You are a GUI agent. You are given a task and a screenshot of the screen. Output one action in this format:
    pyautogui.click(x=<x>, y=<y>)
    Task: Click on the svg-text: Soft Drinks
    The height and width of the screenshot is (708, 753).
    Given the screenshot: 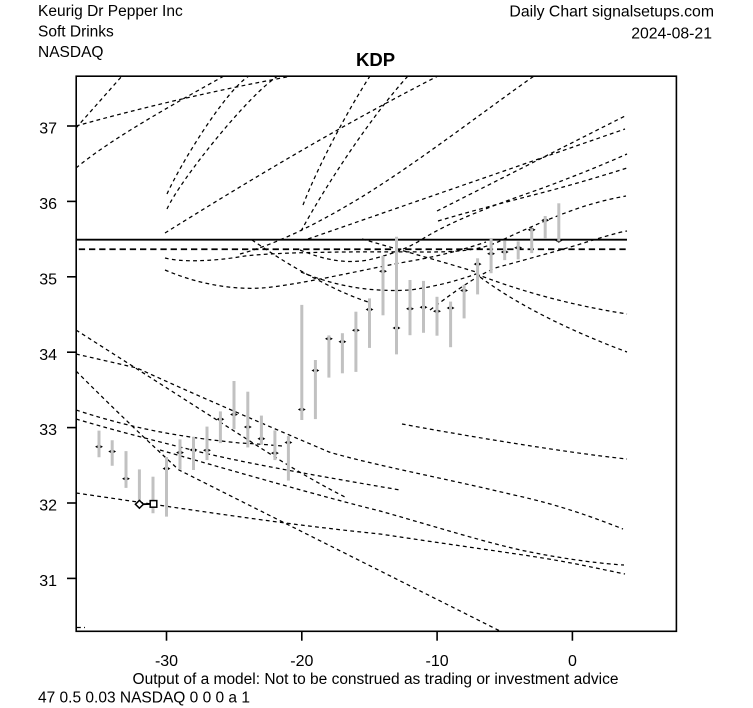 What is the action you would take?
    pyautogui.click(x=76, y=32)
    